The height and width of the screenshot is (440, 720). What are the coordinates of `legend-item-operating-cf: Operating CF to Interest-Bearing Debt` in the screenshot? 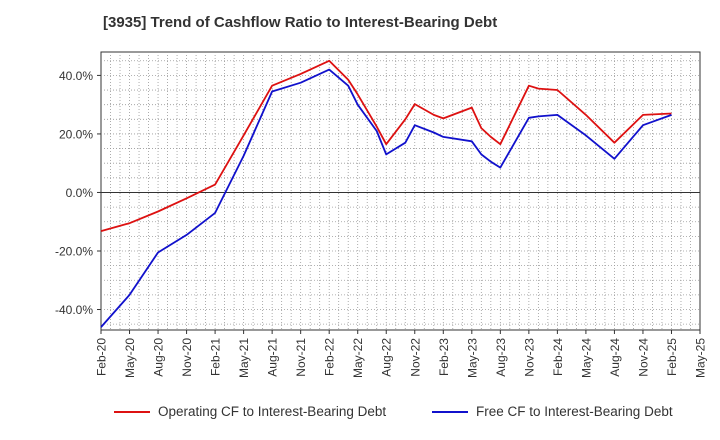 It's located at (250, 411).